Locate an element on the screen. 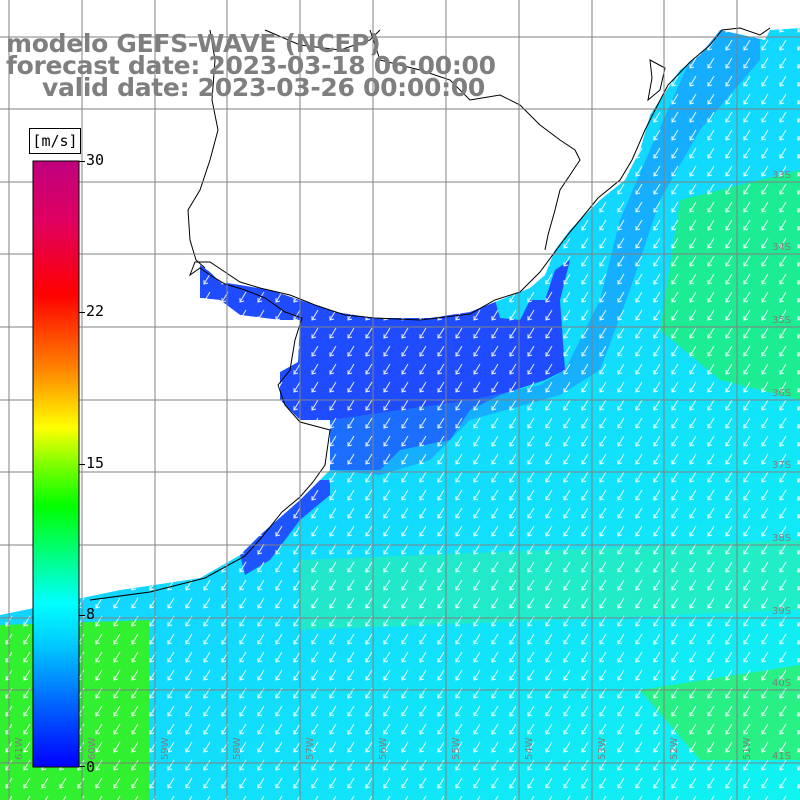 This screenshot has width=800, height=800. lat-label: 38S is located at coordinates (781, 538).